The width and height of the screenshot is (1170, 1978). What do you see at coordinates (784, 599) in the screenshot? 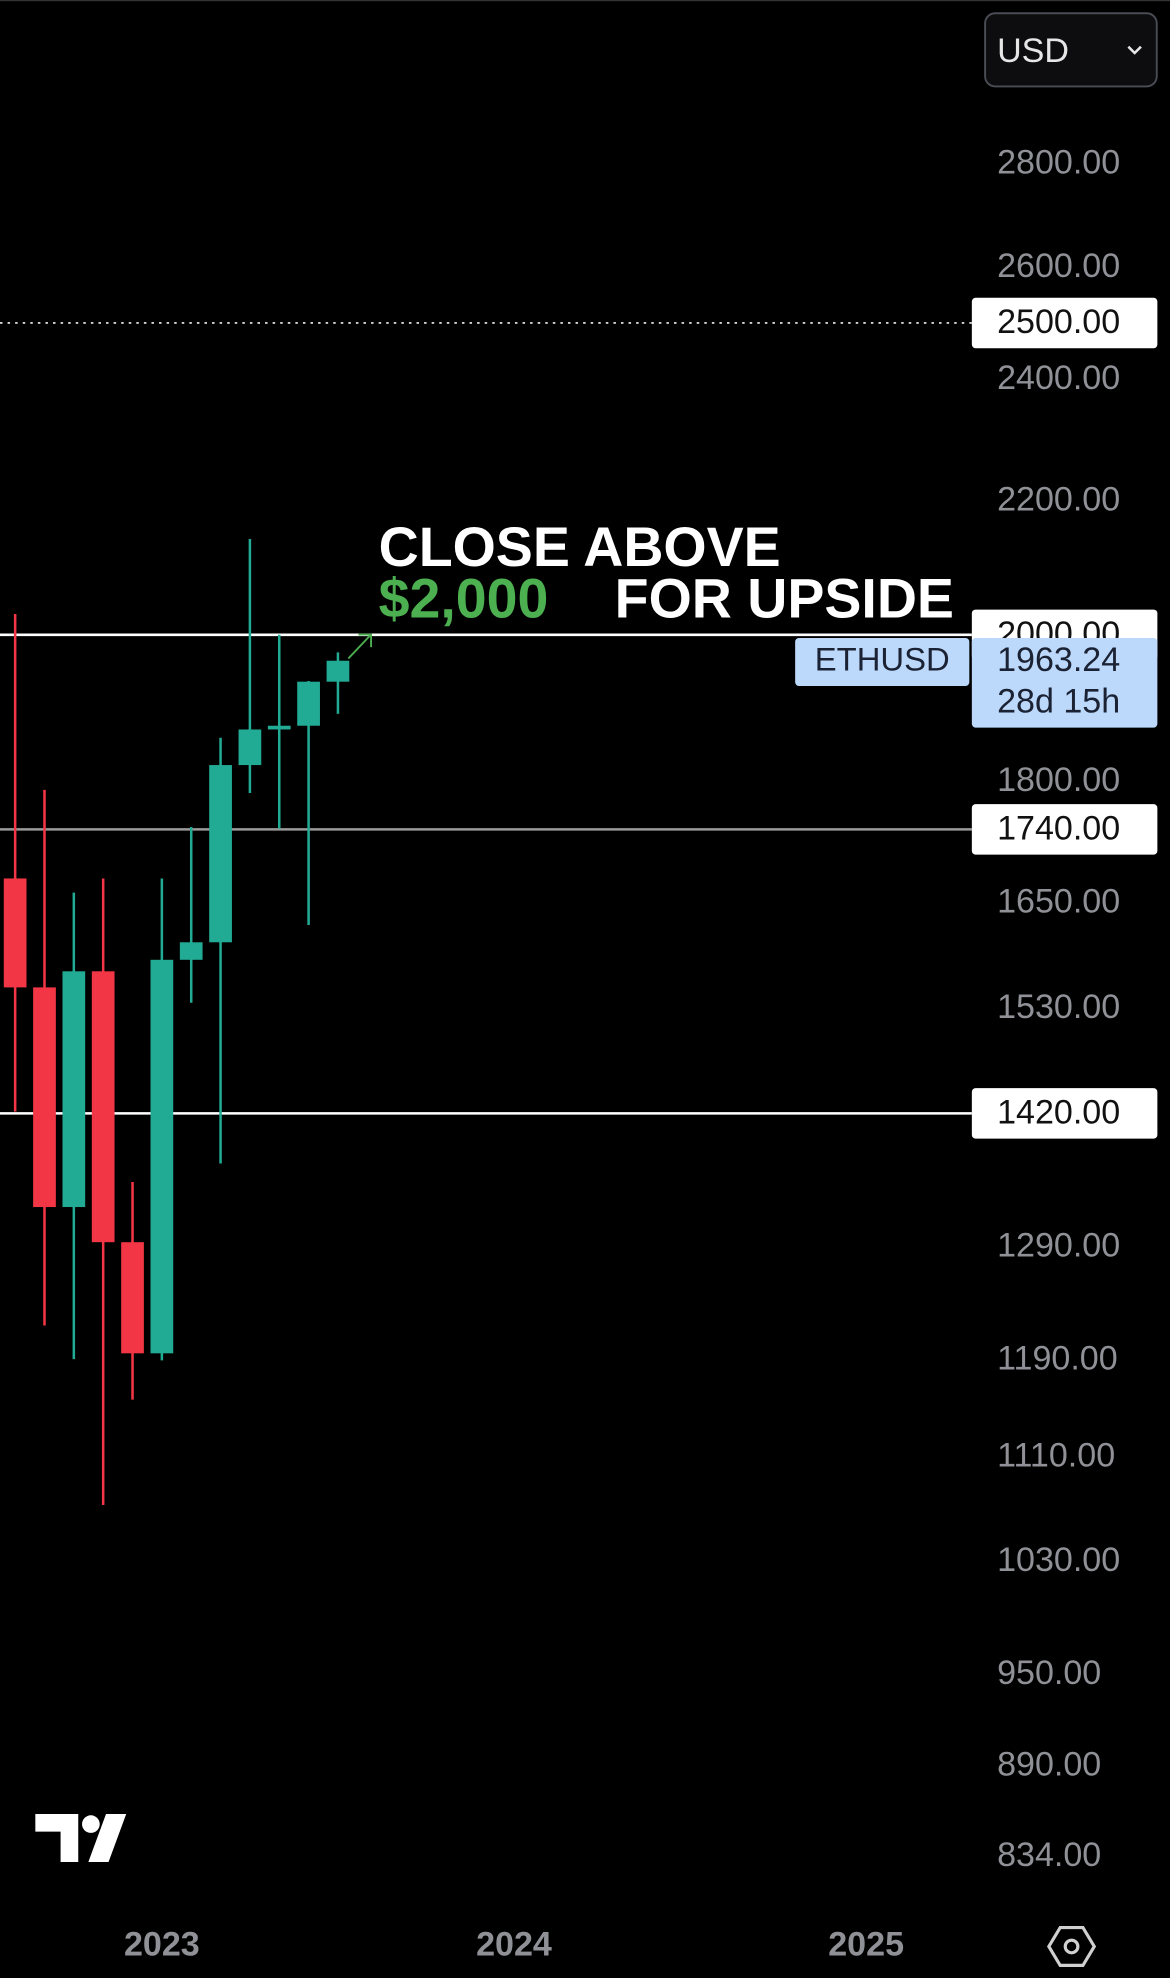
I see `annotation-text: FOR UPSIDE` at bounding box center [784, 599].